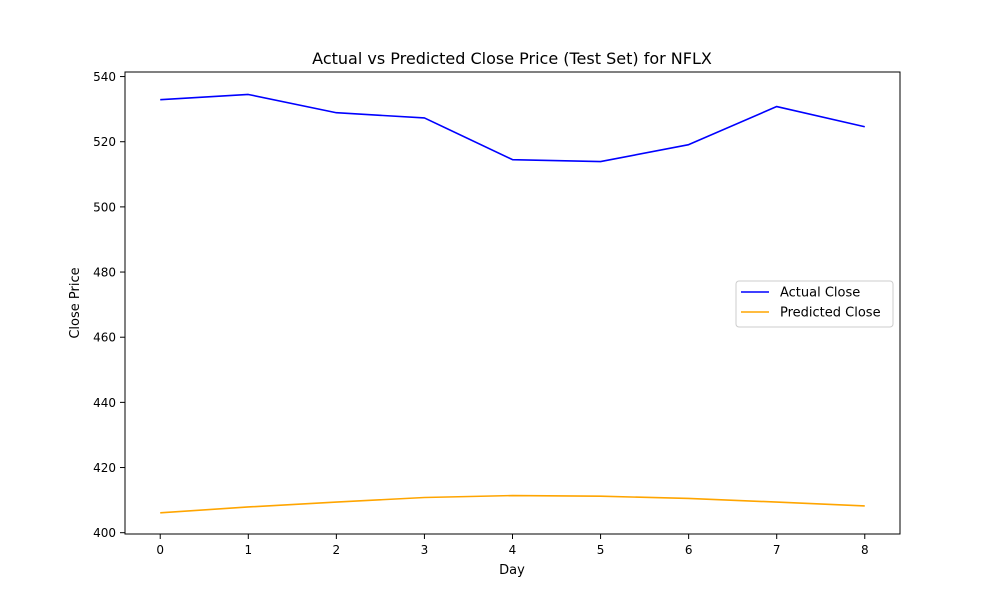 The height and width of the screenshot is (600, 1000). What do you see at coordinates (75, 302) in the screenshot?
I see `y-axis-label: Close Price` at bounding box center [75, 302].